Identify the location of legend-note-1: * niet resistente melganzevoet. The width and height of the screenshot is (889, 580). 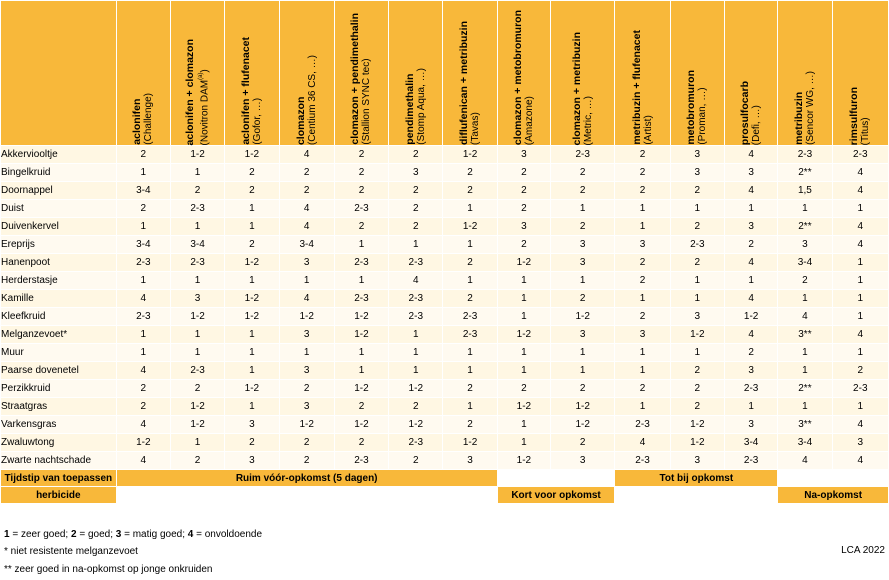
(71, 551).